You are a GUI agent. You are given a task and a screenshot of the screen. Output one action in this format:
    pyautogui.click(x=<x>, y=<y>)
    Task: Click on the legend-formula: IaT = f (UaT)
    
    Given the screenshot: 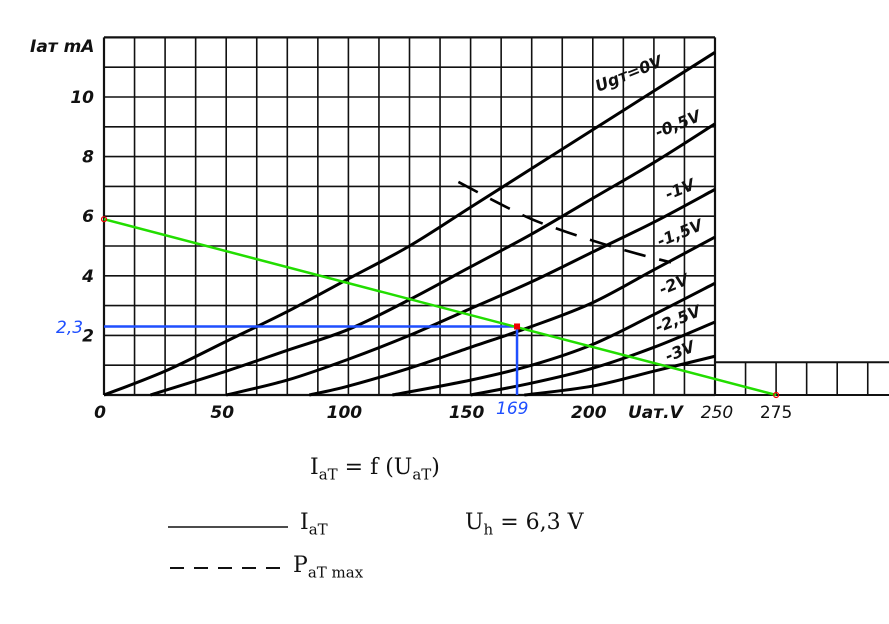 What is the action you would take?
    pyautogui.click(x=375, y=469)
    